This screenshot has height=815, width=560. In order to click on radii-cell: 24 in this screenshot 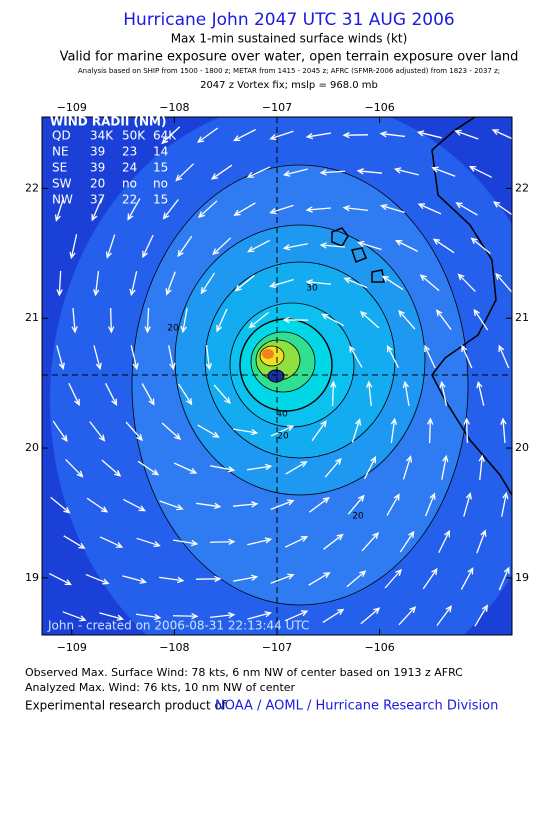, I will do `click(129, 168)`.